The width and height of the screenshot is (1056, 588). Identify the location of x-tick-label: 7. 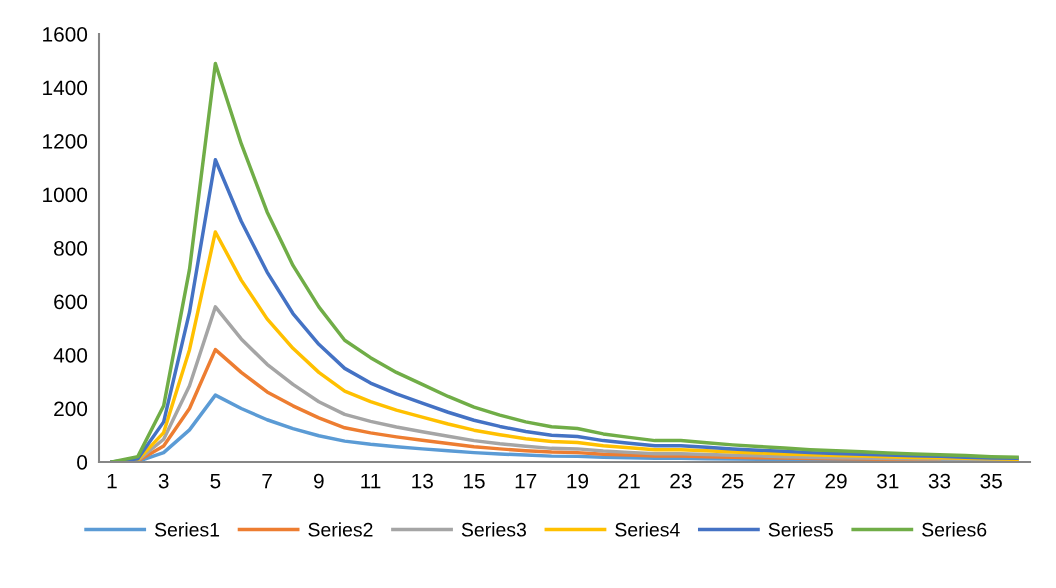
(267, 481).